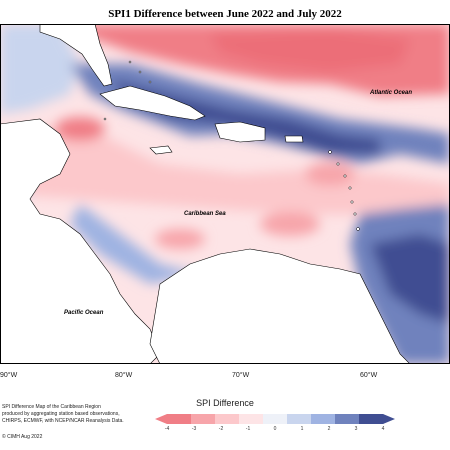  What do you see at coordinates (240, 132) in the screenshot?
I see `hispaniola` at bounding box center [240, 132].